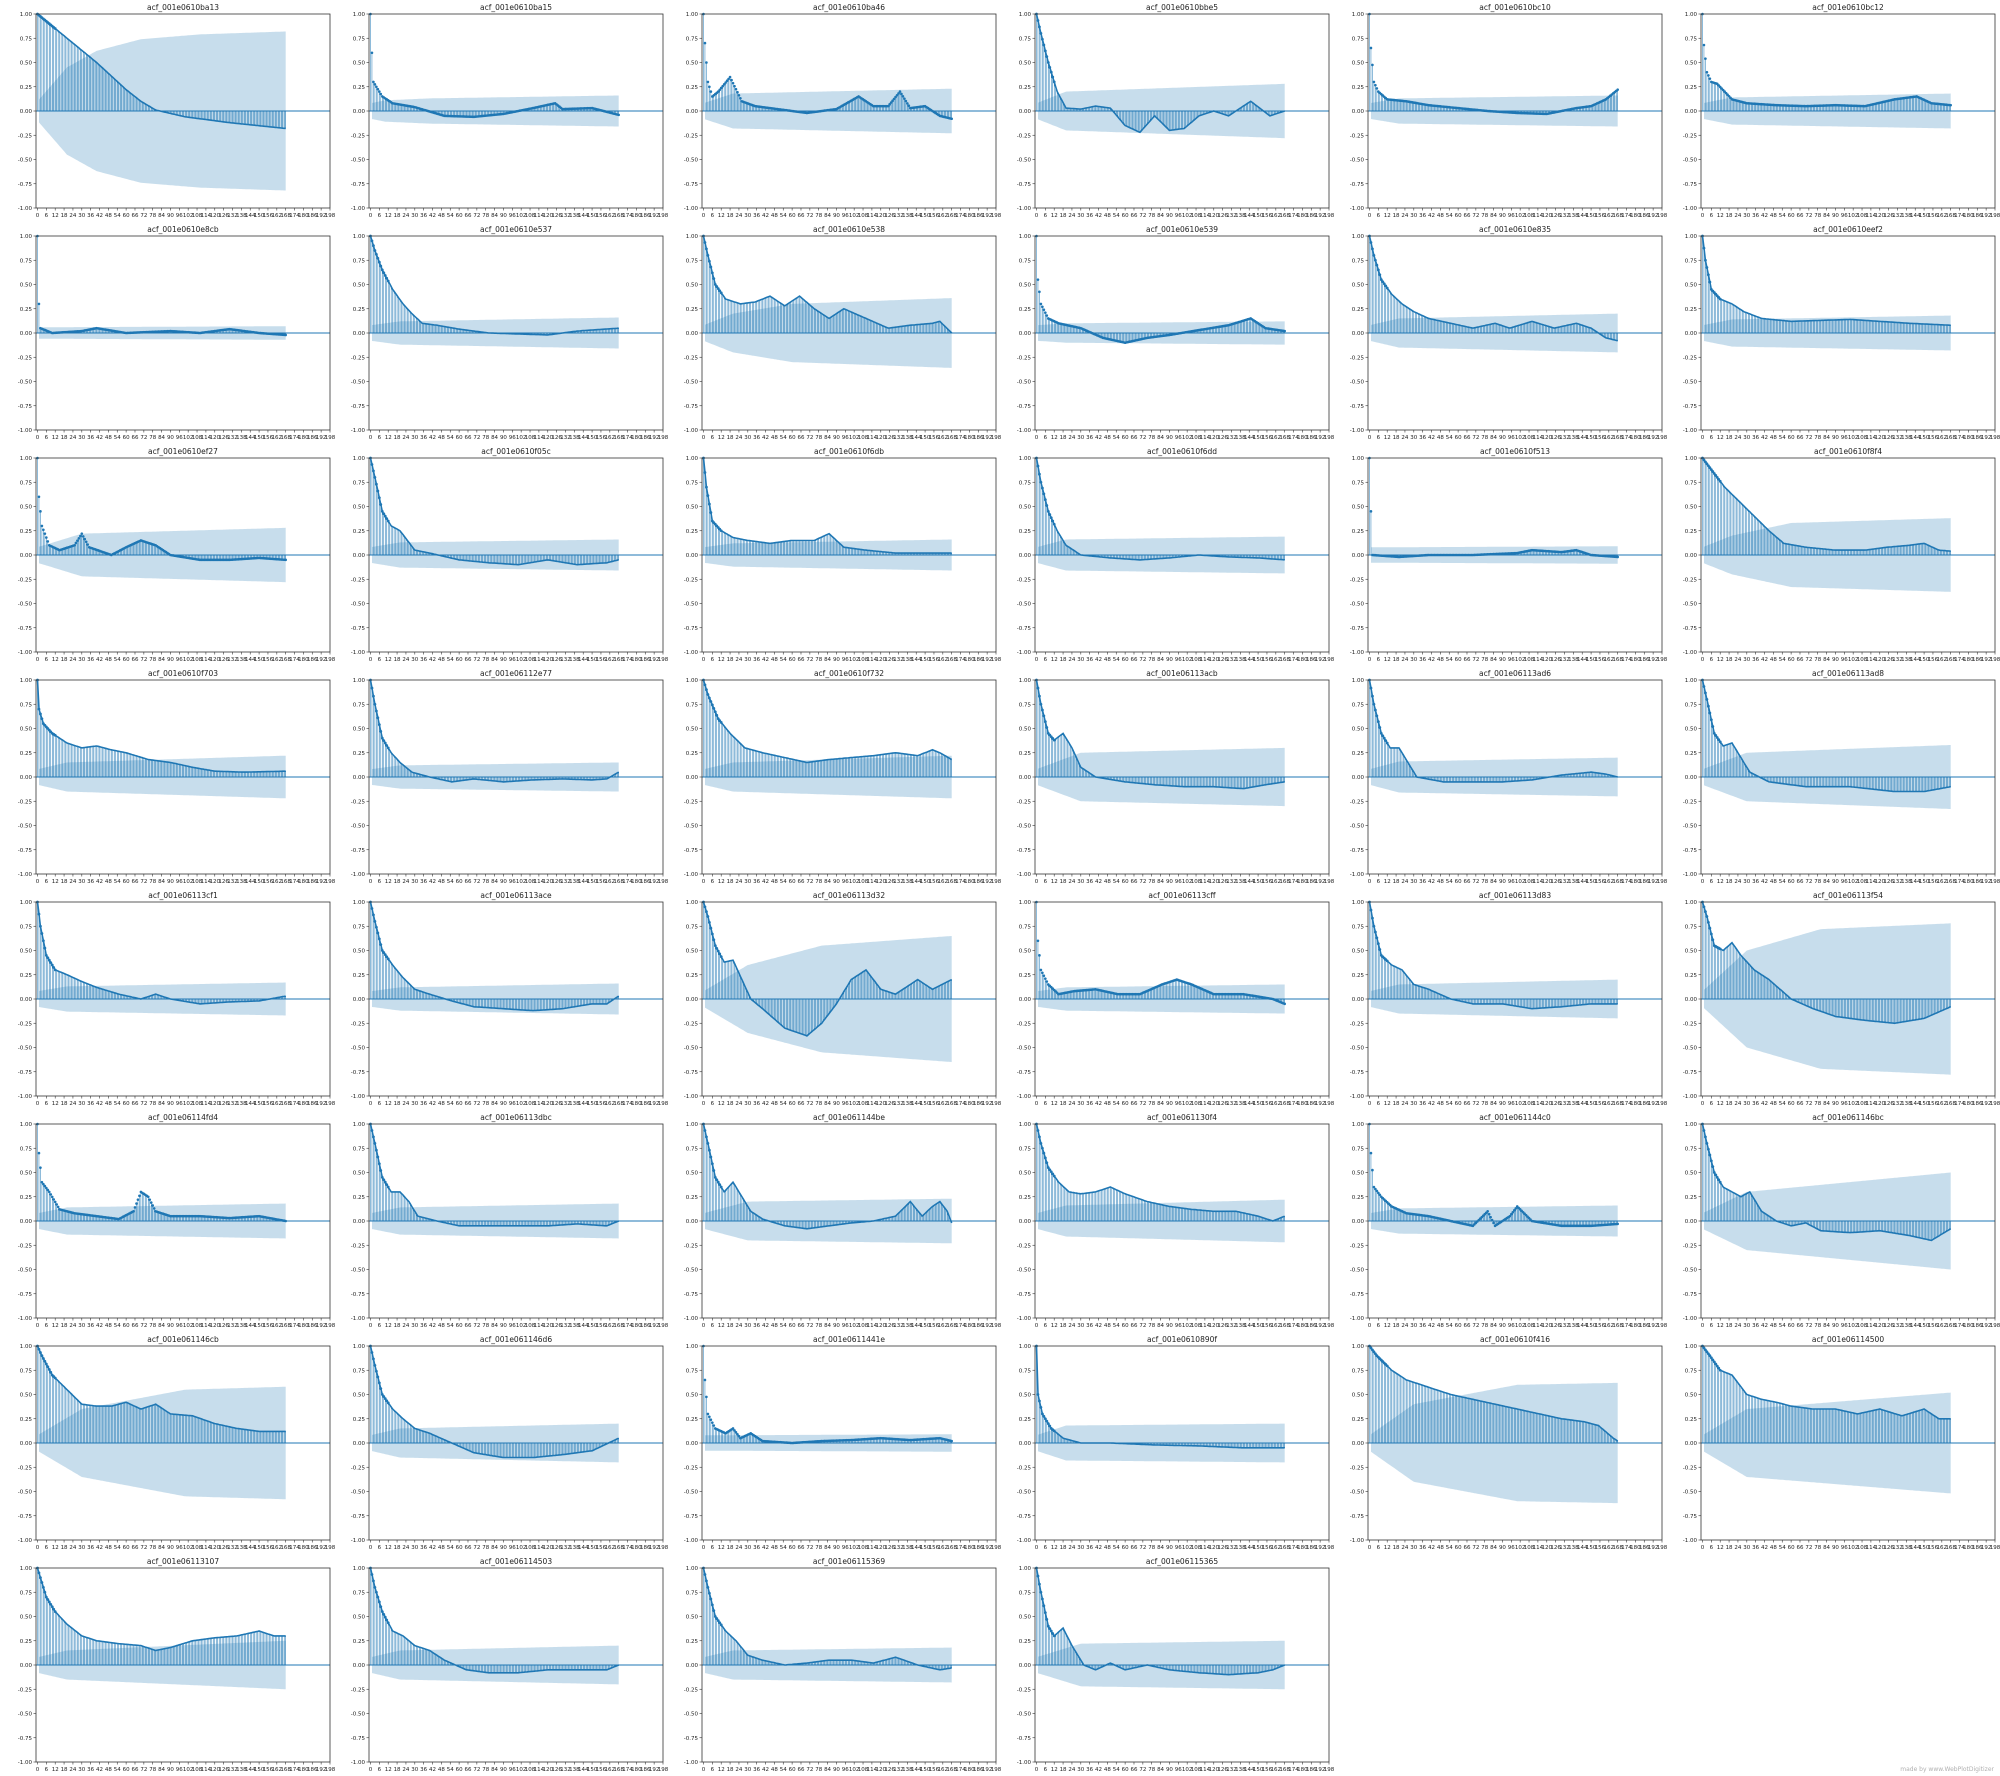 The width and height of the screenshot is (2000, 1776). I want to click on panel-title: acf_001e0610eef2, so click(1848, 229).